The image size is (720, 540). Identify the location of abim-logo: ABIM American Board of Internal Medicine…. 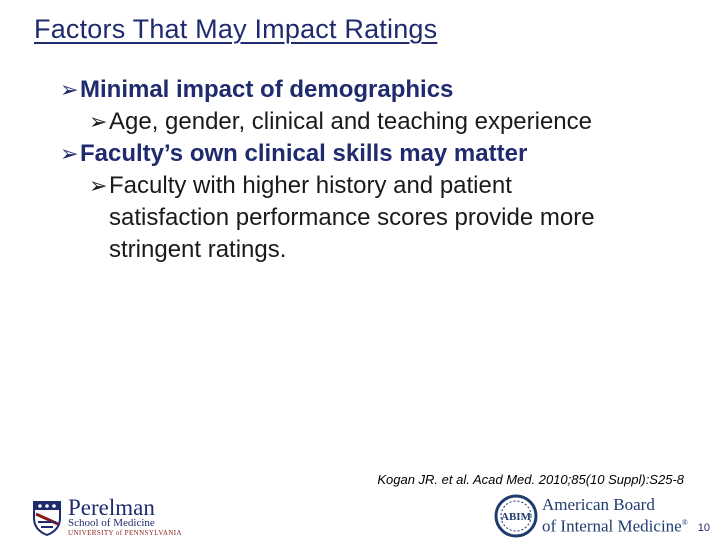
(591, 516).